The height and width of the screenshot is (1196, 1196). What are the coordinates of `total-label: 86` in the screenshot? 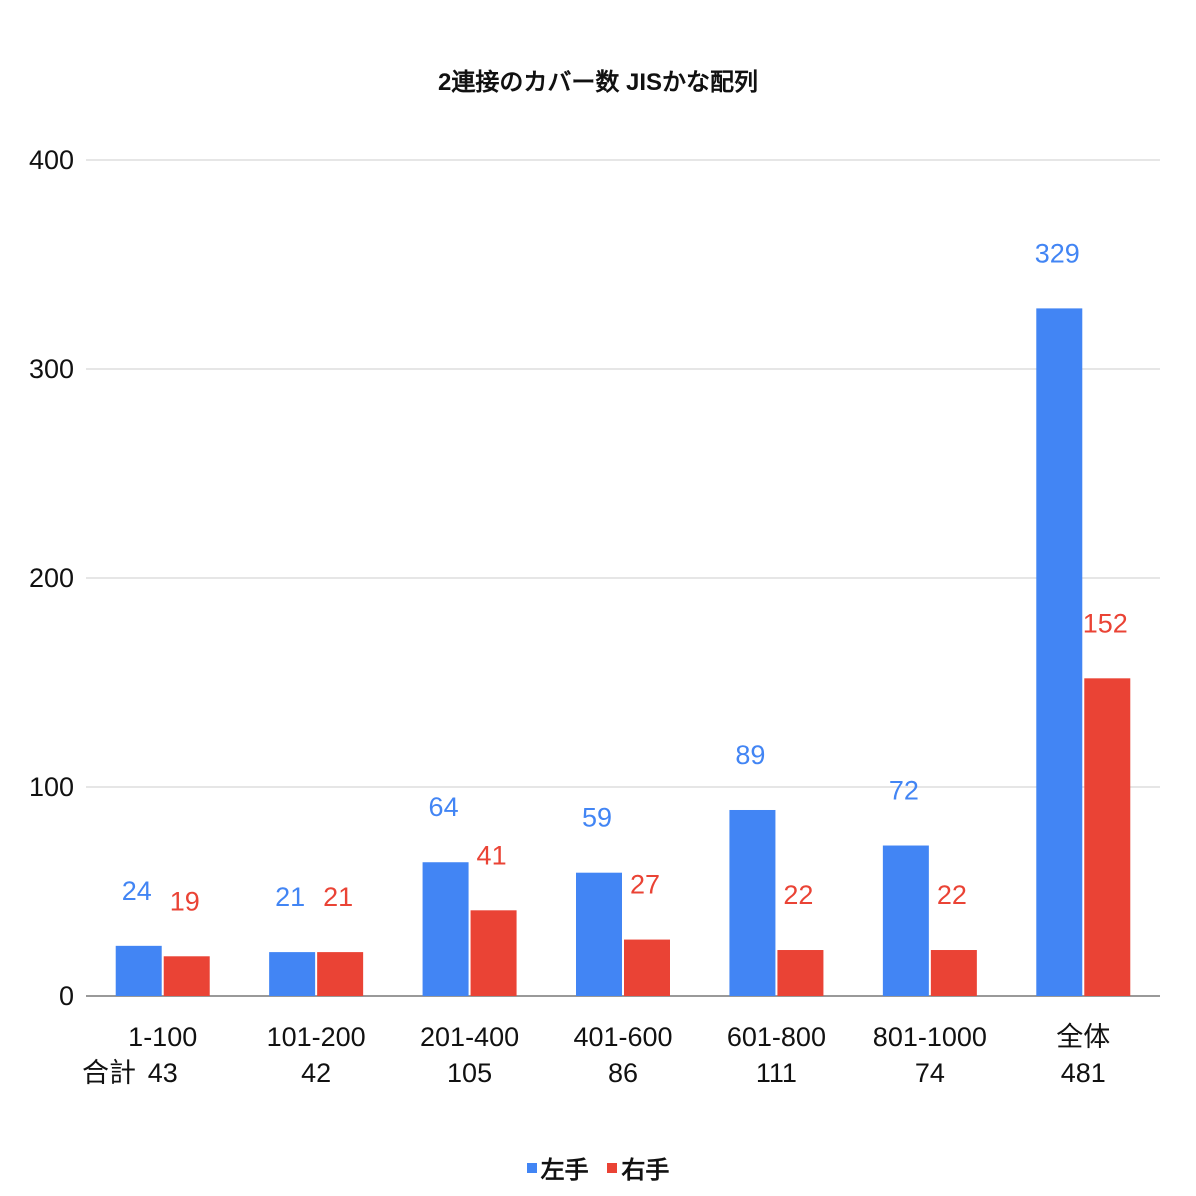 It's located at (623, 1073).